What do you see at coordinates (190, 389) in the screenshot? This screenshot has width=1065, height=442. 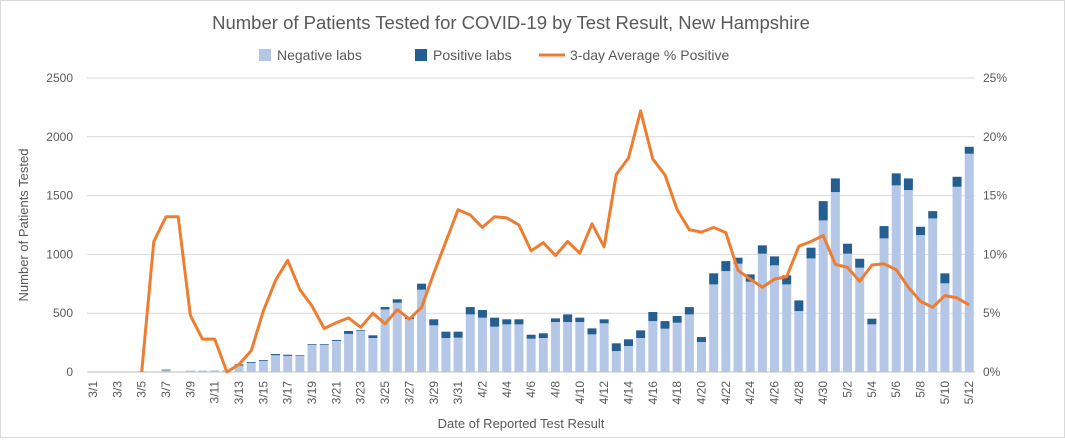 I see `x-tick-label: 3/9` at bounding box center [190, 389].